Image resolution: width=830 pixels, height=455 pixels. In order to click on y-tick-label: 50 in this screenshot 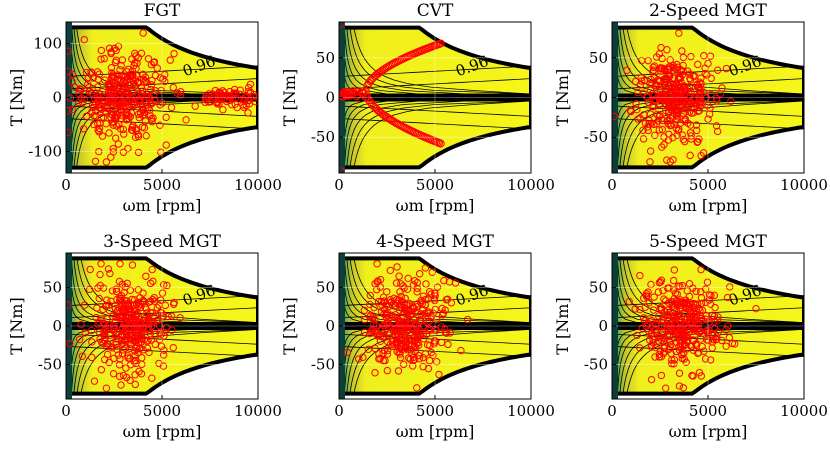, I will do `click(52, 288)`.